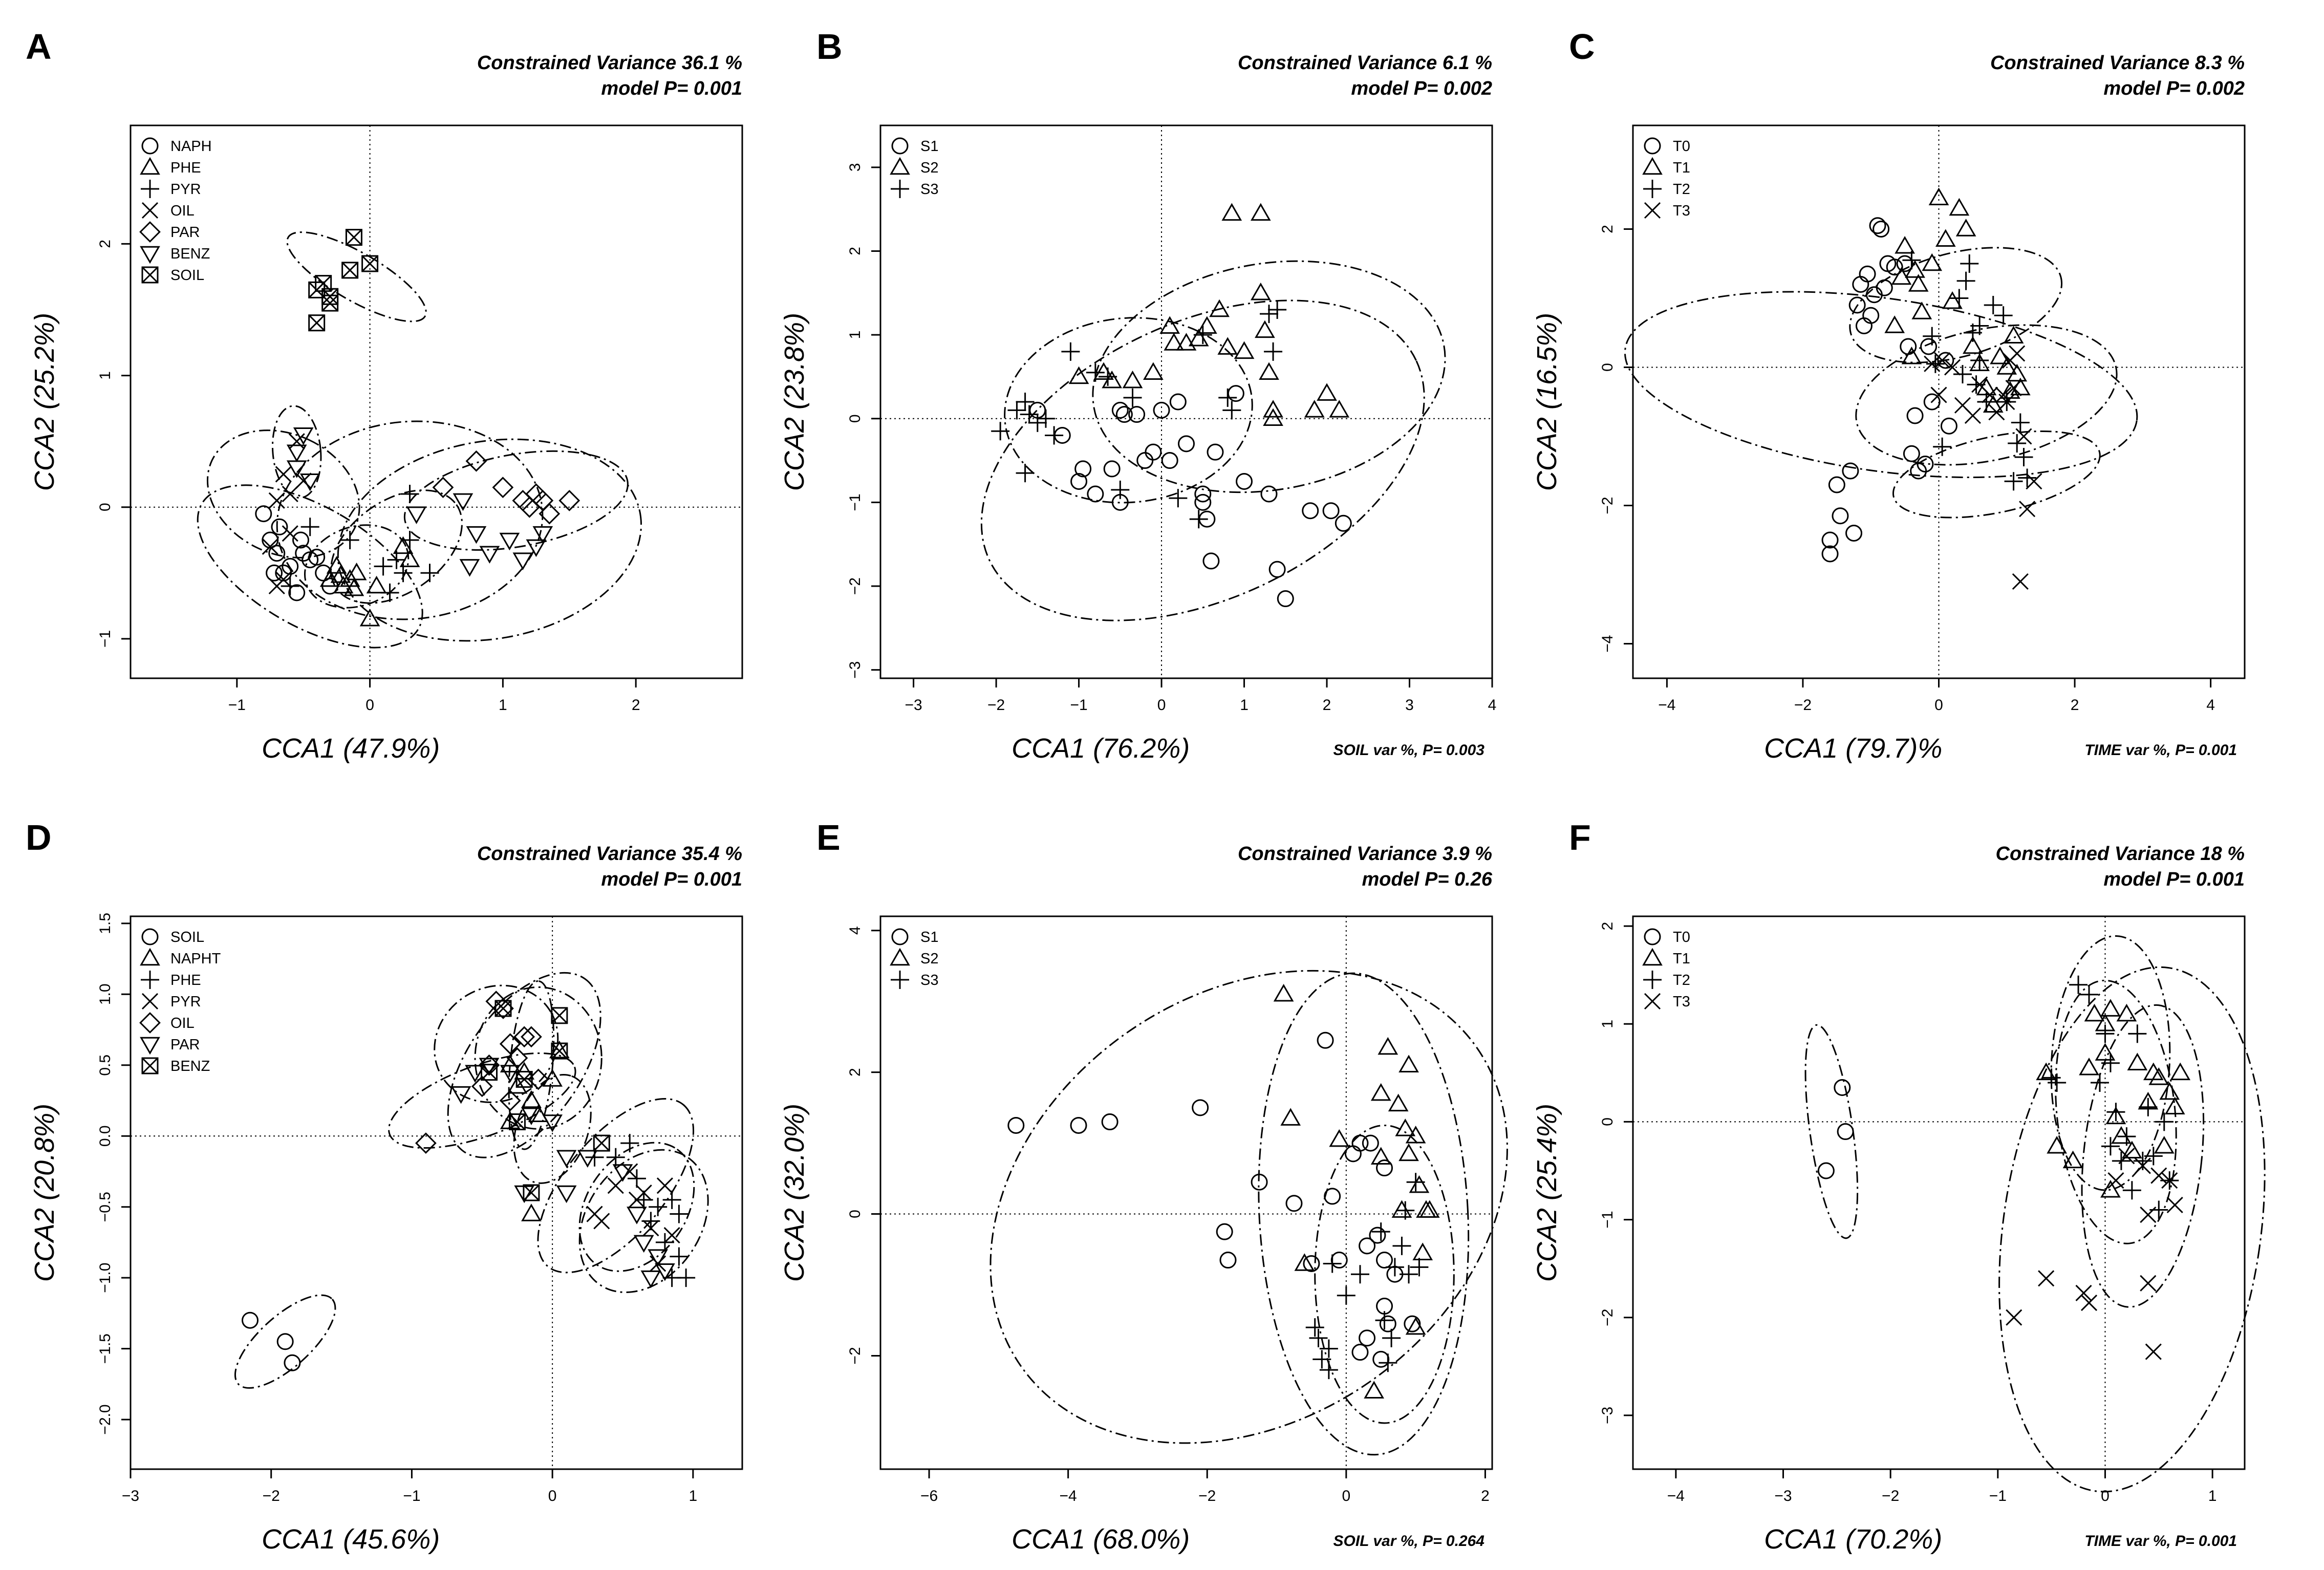 Image resolution: width=2324 pixels, height=1570 pixels. Describe the element at coordinates (190, 254) in the screenshot. I see `legend-label: BENZ` at that location.